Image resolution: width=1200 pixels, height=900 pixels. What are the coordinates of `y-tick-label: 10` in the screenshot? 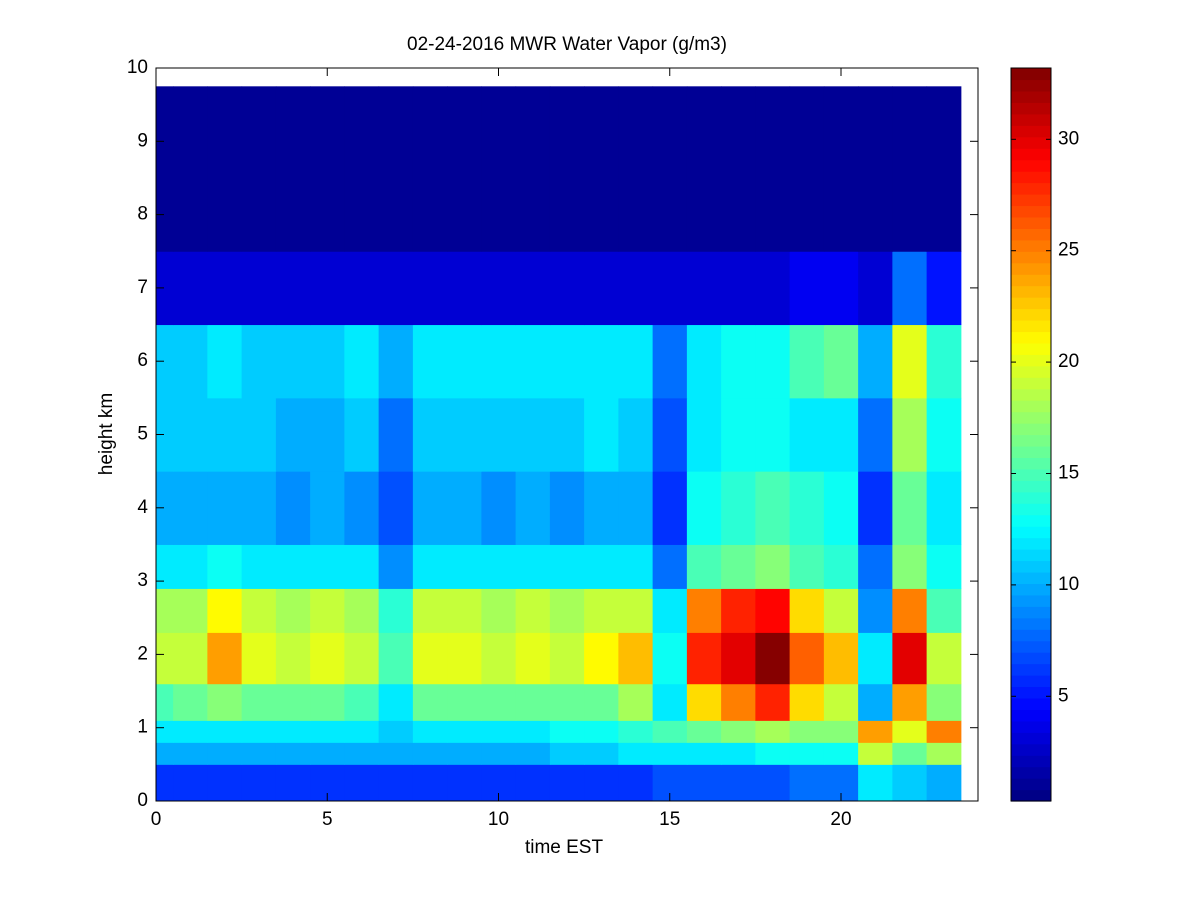 It's located at (137, 67).